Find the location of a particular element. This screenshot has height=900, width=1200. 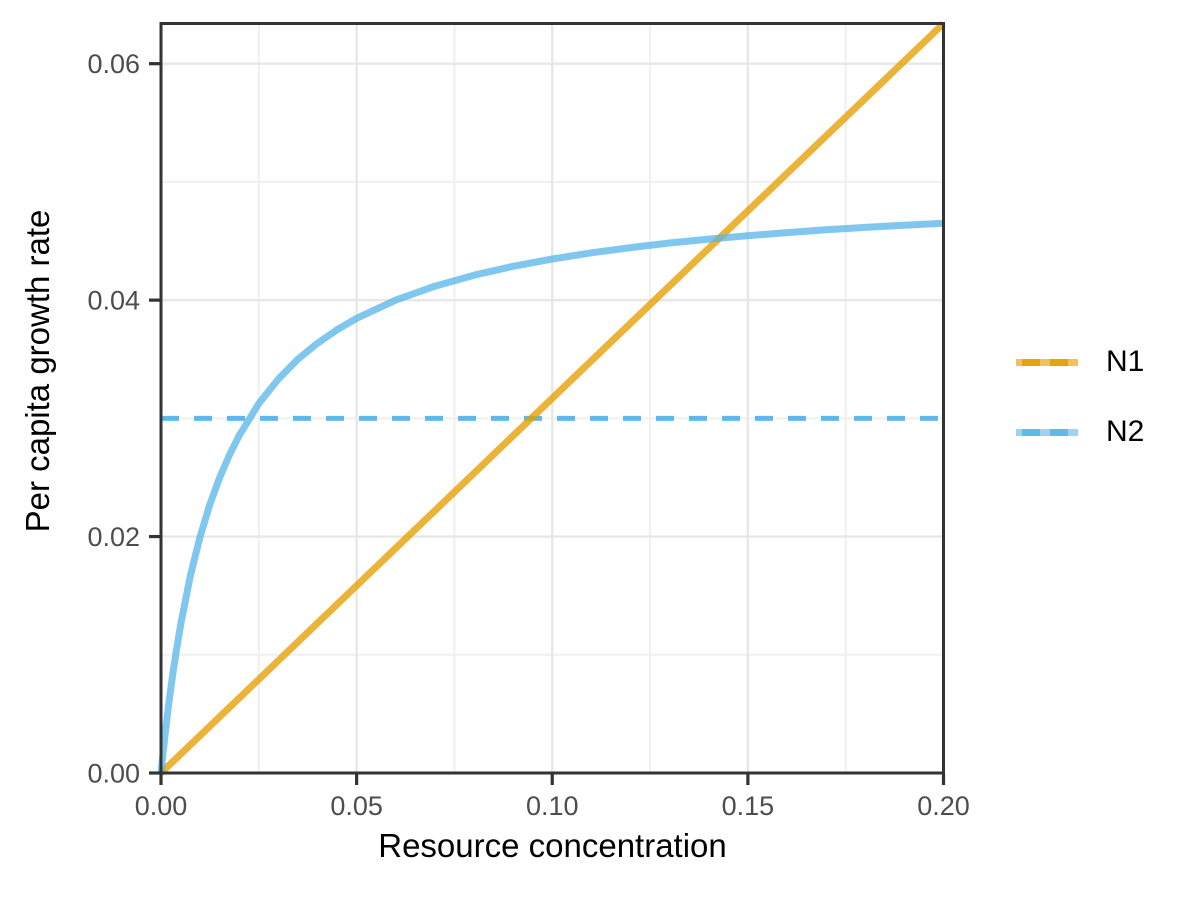

y-axis-title: Per capita growth rate is located at coordinates (37, 371).